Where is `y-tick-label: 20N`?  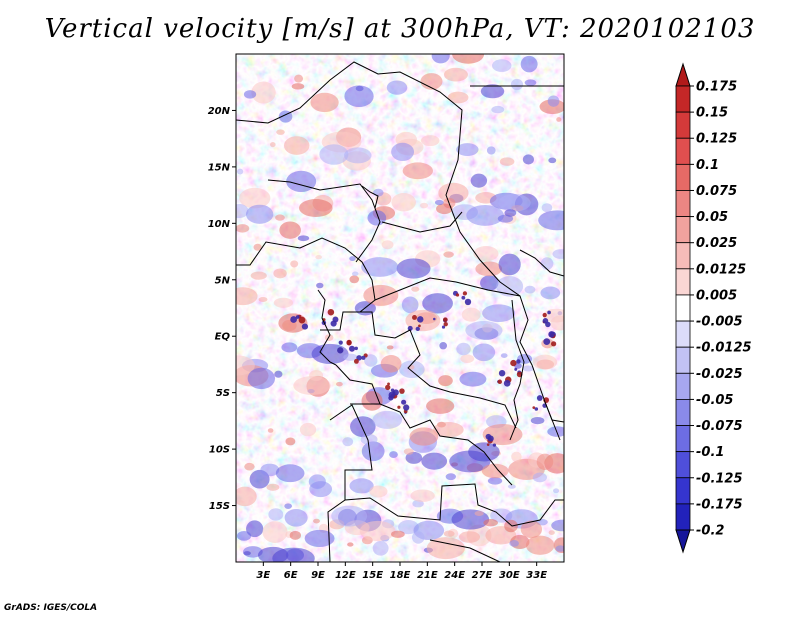
y-tick-label: 20N is located at coordinates (219, 111).